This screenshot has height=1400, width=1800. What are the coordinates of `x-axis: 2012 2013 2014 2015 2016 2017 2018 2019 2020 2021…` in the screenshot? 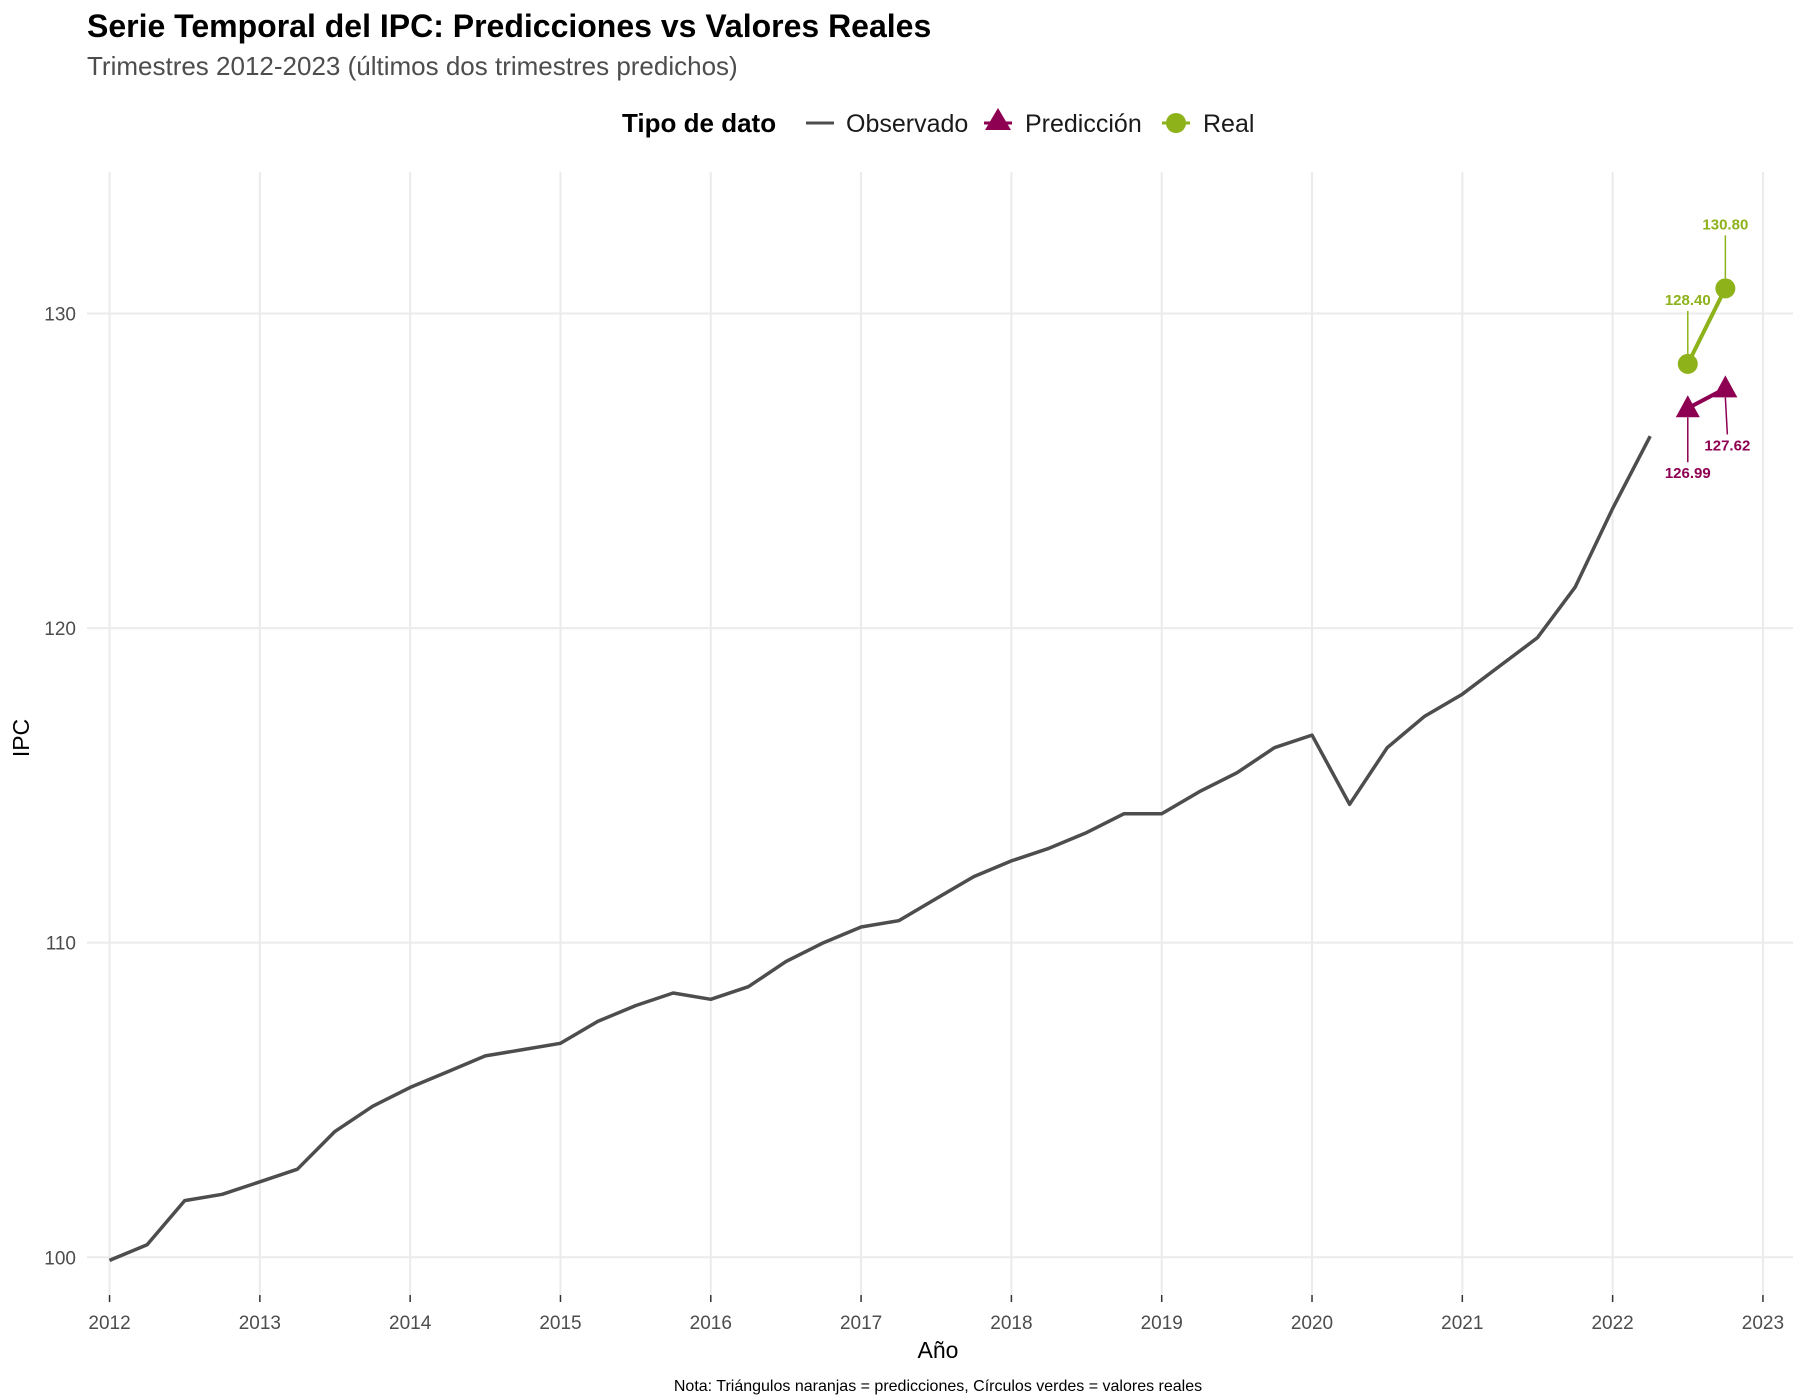 It's located at (936, 1314).